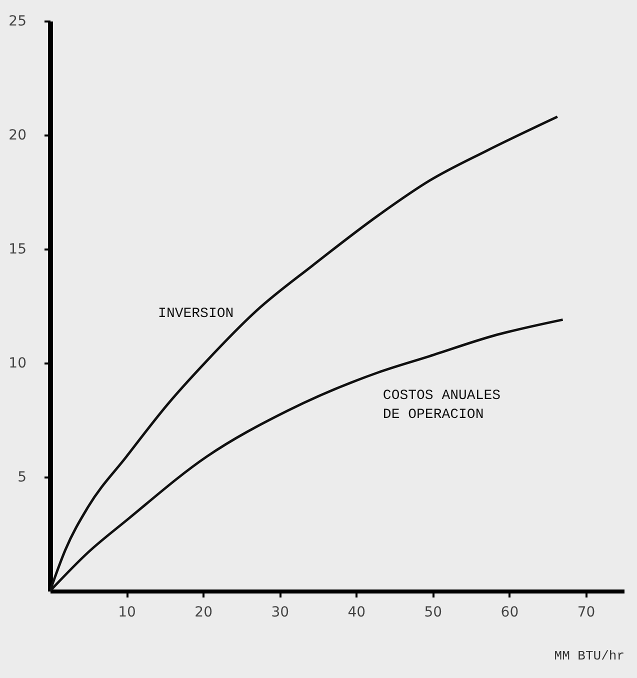 Image resolution: width=637 pixels, height=678 pixels. I want to click on x-tick-label: 10, so click(127, 612).